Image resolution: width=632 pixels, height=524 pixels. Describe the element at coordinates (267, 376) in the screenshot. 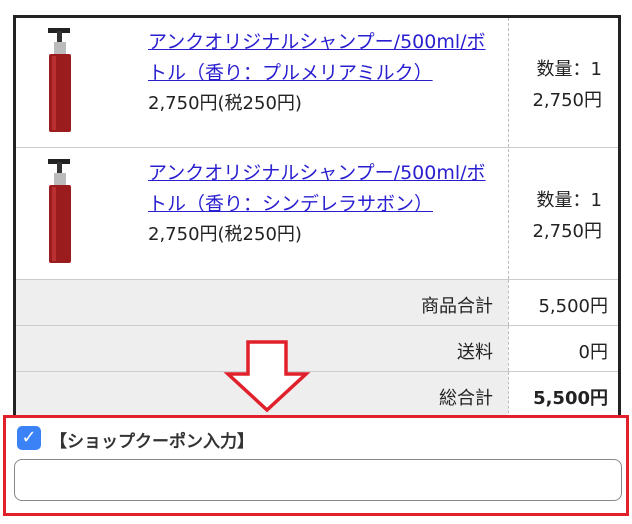

I see `down-arrow-icon` at that location.